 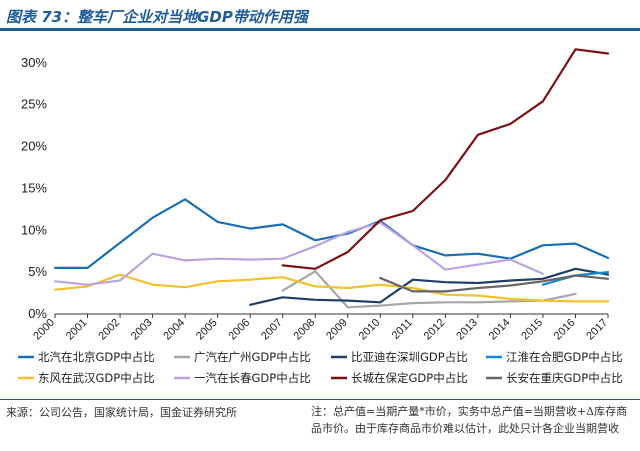 I want to click on series-line-changan, so click(x=494, y=283).